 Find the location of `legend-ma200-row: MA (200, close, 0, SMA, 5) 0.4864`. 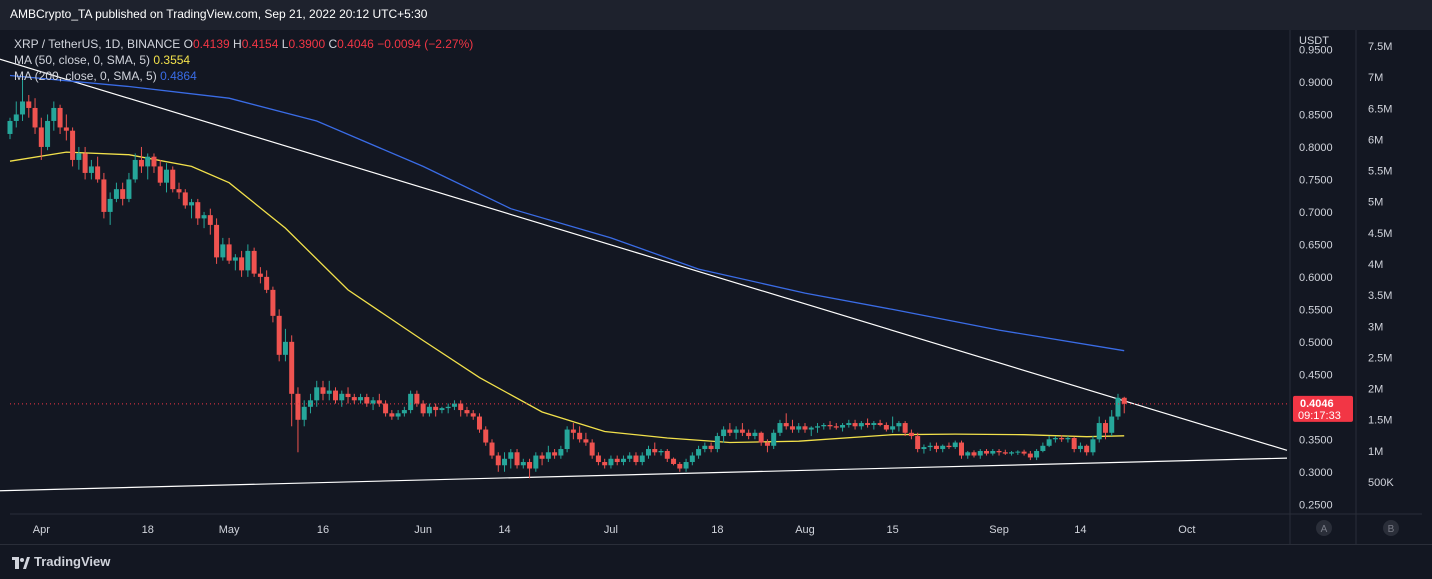

legend-ma200-row: MA (200, close, 0, SMA, 5) 0.4864 is located at coordinates (243, 76).